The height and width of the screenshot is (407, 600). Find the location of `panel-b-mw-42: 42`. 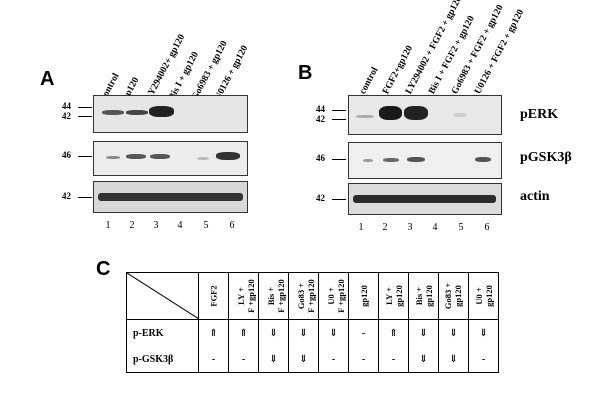

panel-b-mw-42: 42 is located at coordinates (320, 119).